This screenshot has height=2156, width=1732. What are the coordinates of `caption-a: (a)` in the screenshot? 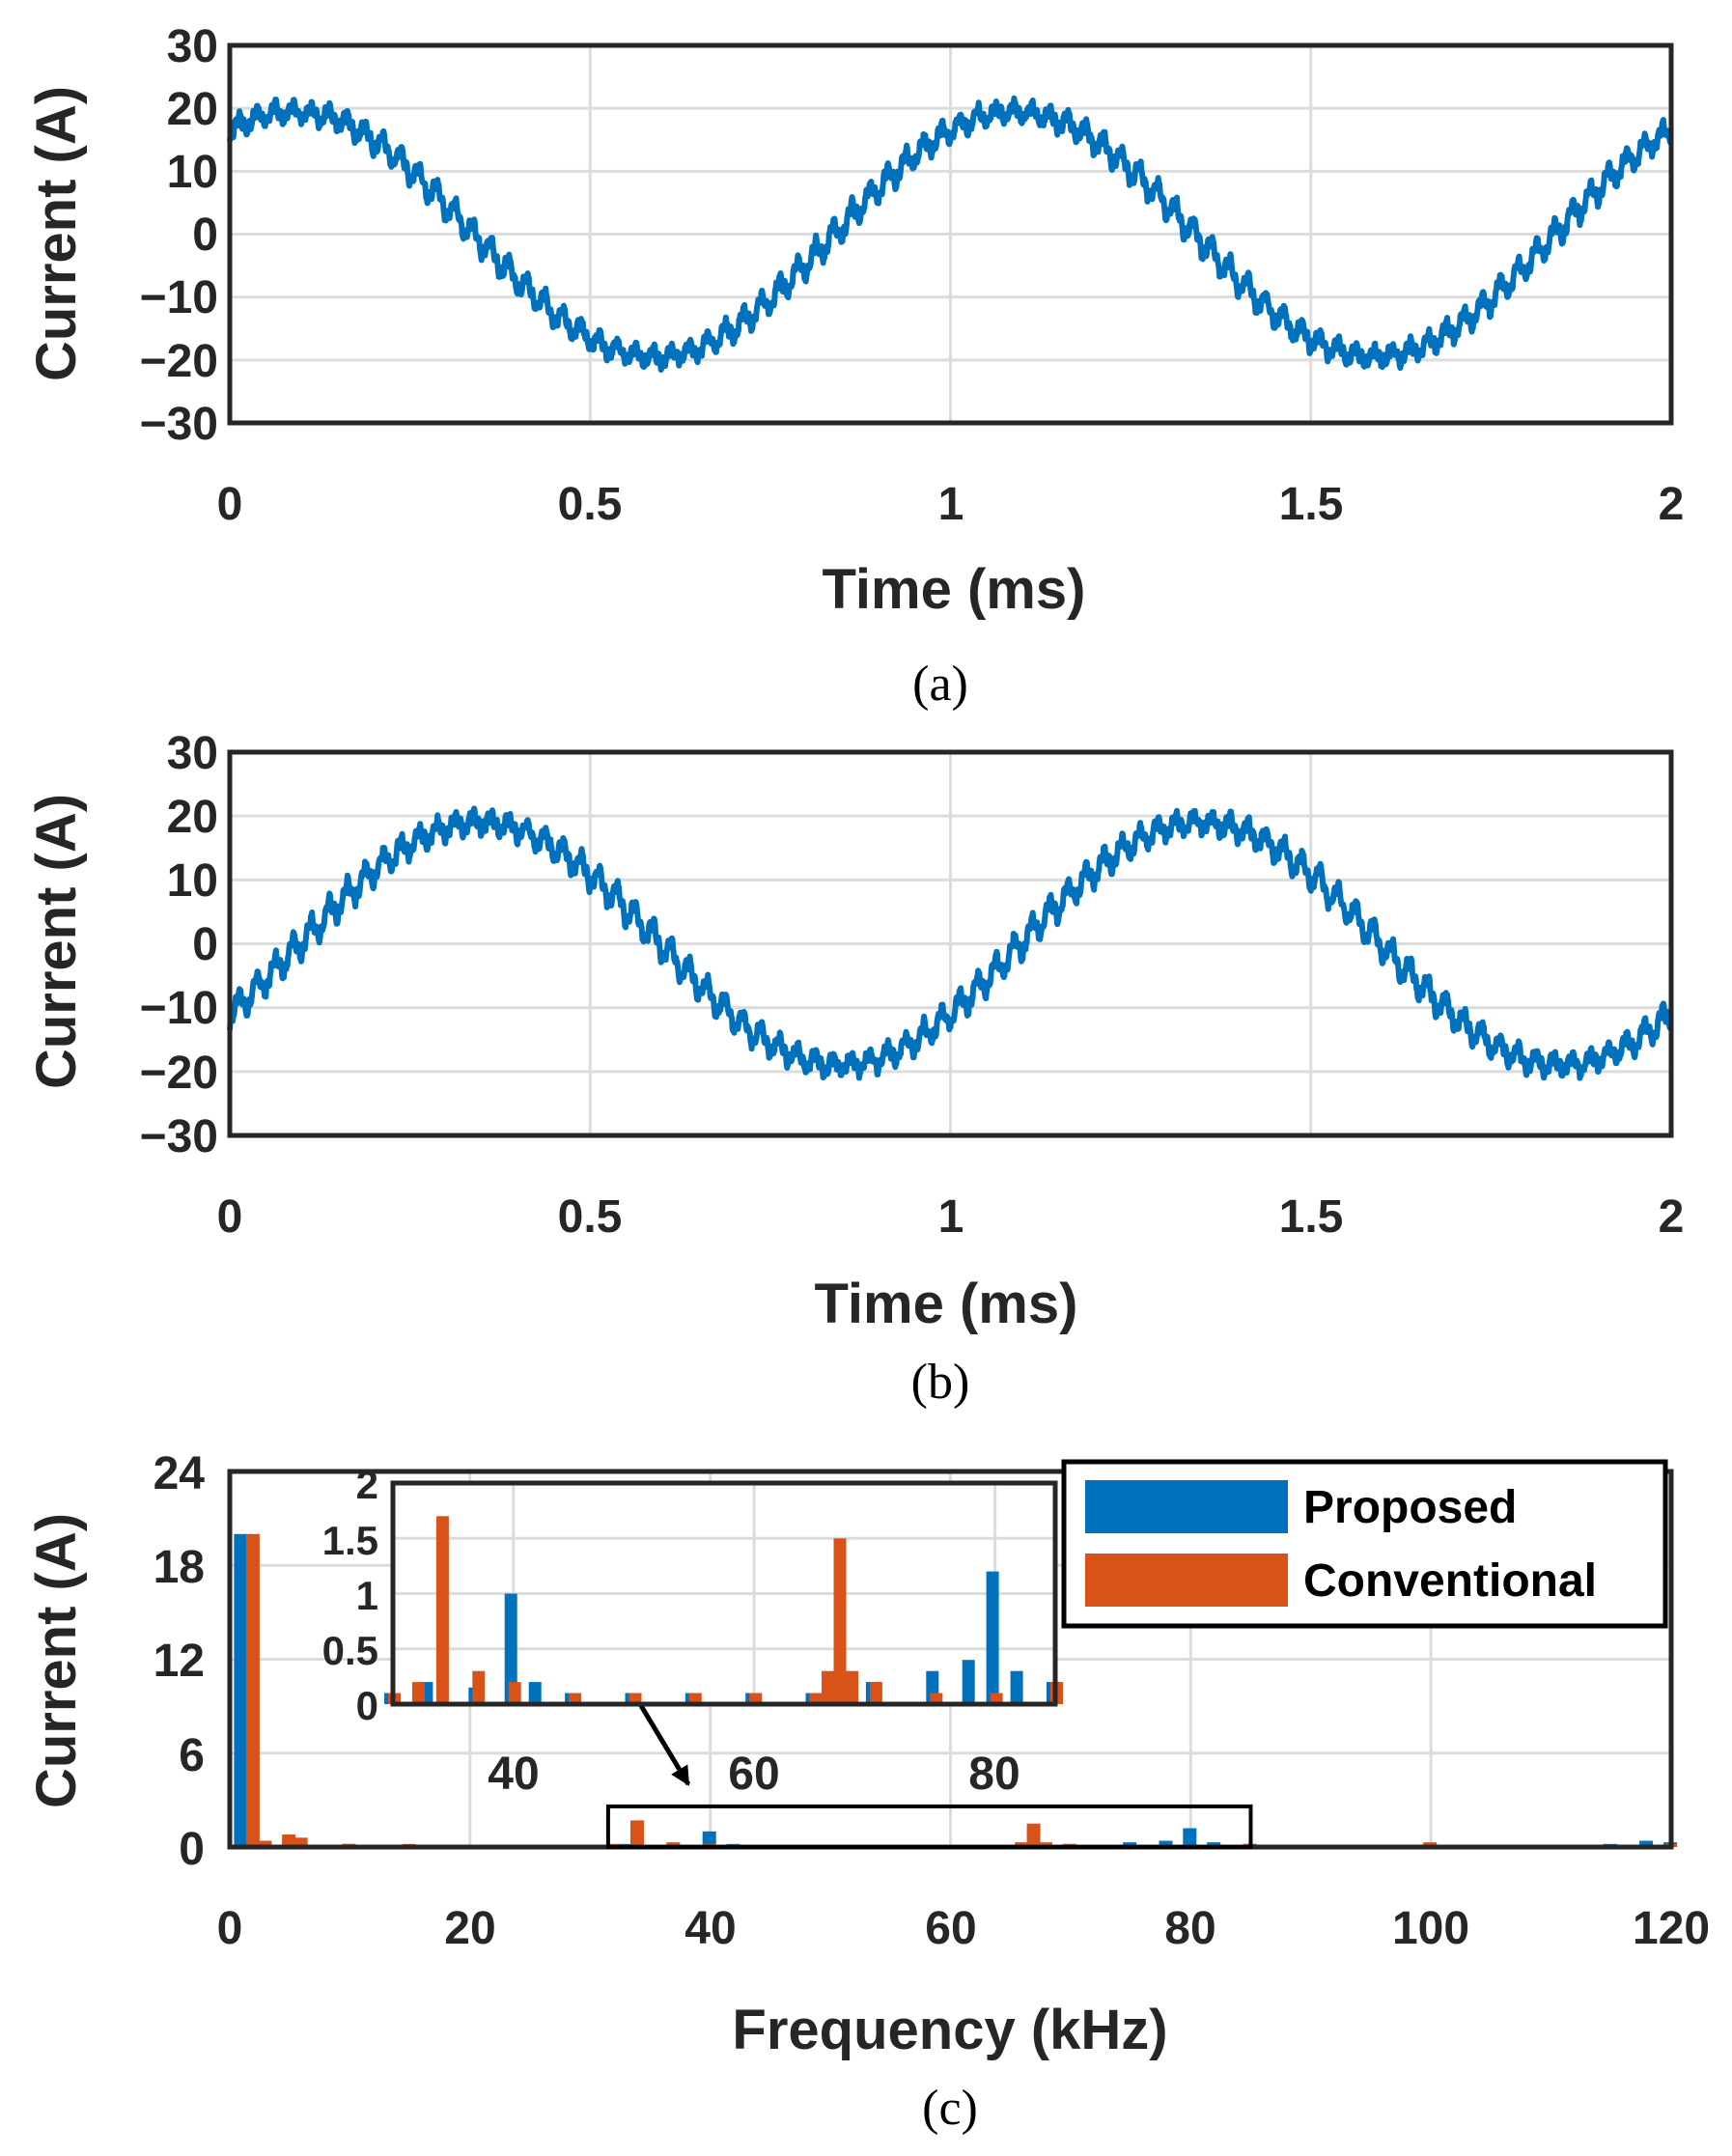 It's located at (940, 685).